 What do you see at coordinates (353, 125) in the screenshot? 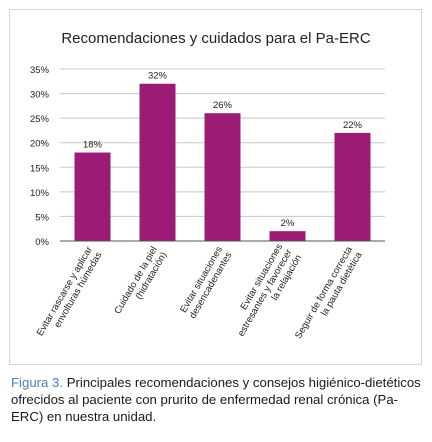
I see `data-label: 22%` at bounding box center [353, 125].